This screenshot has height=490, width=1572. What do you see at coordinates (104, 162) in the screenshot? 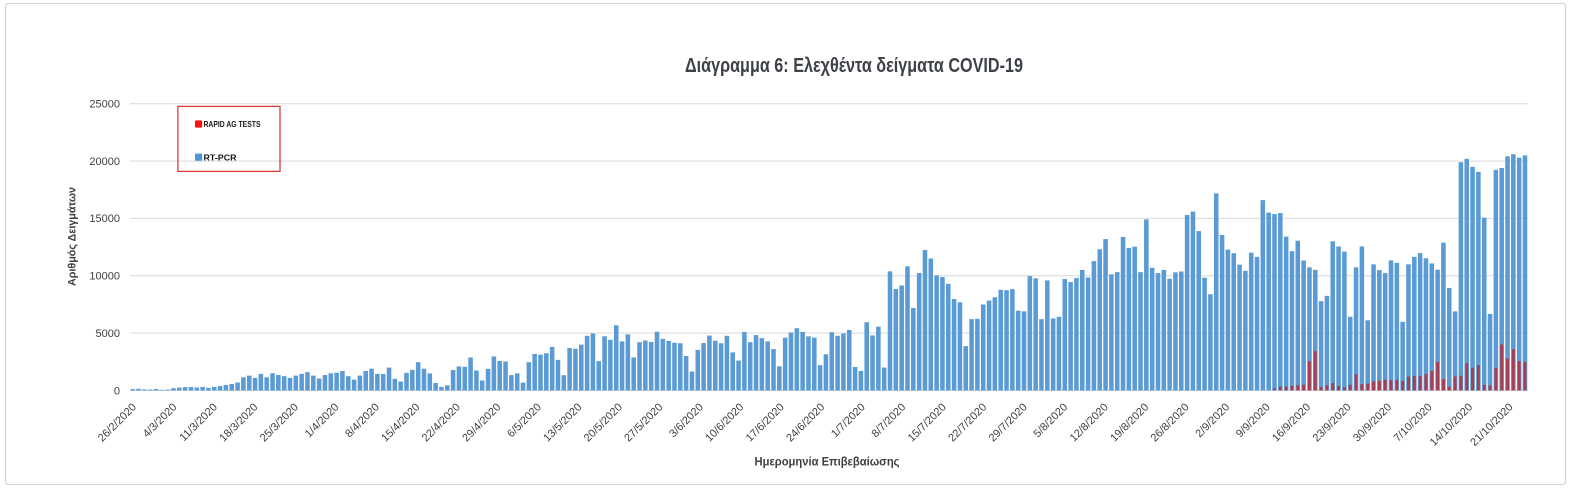
I see `svg-text: 20000` at bounding box center [104, 162].